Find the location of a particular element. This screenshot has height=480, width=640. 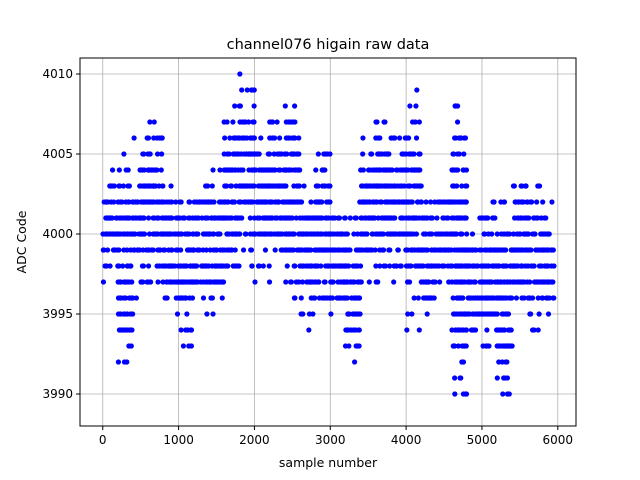

y-tick-label: 3995 is located at coordinates (57, 314).